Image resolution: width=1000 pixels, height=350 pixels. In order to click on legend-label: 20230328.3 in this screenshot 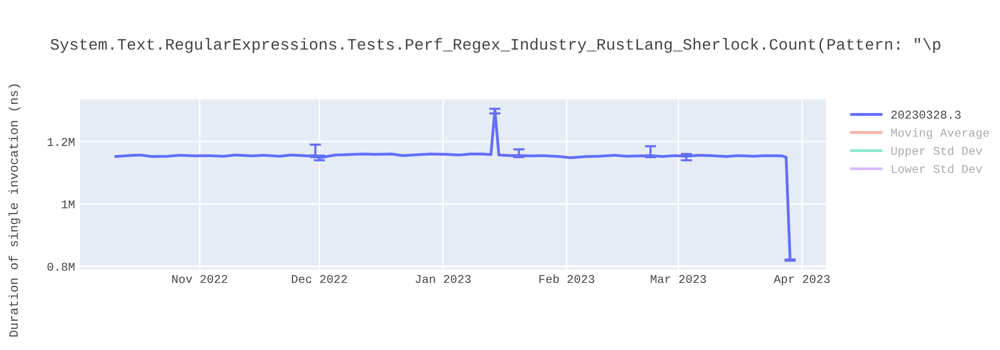, I will do `click(926, 114)`.